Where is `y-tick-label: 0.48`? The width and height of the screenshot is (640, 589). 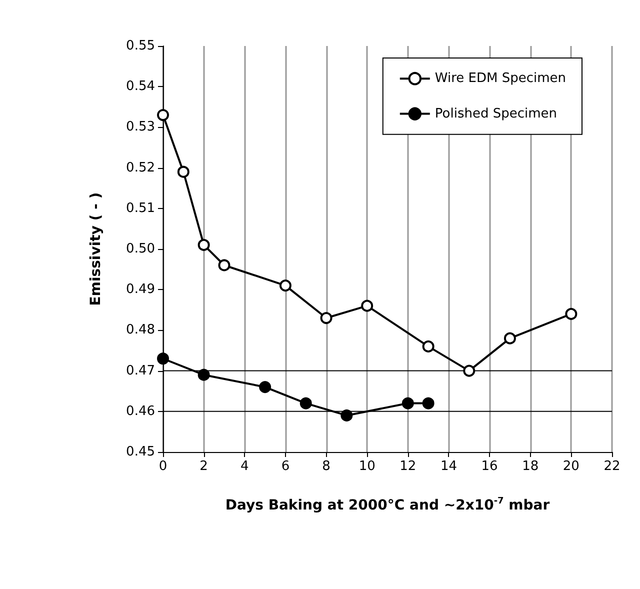 y-tick-label: 0.48 is located at coordinates (140, 330).